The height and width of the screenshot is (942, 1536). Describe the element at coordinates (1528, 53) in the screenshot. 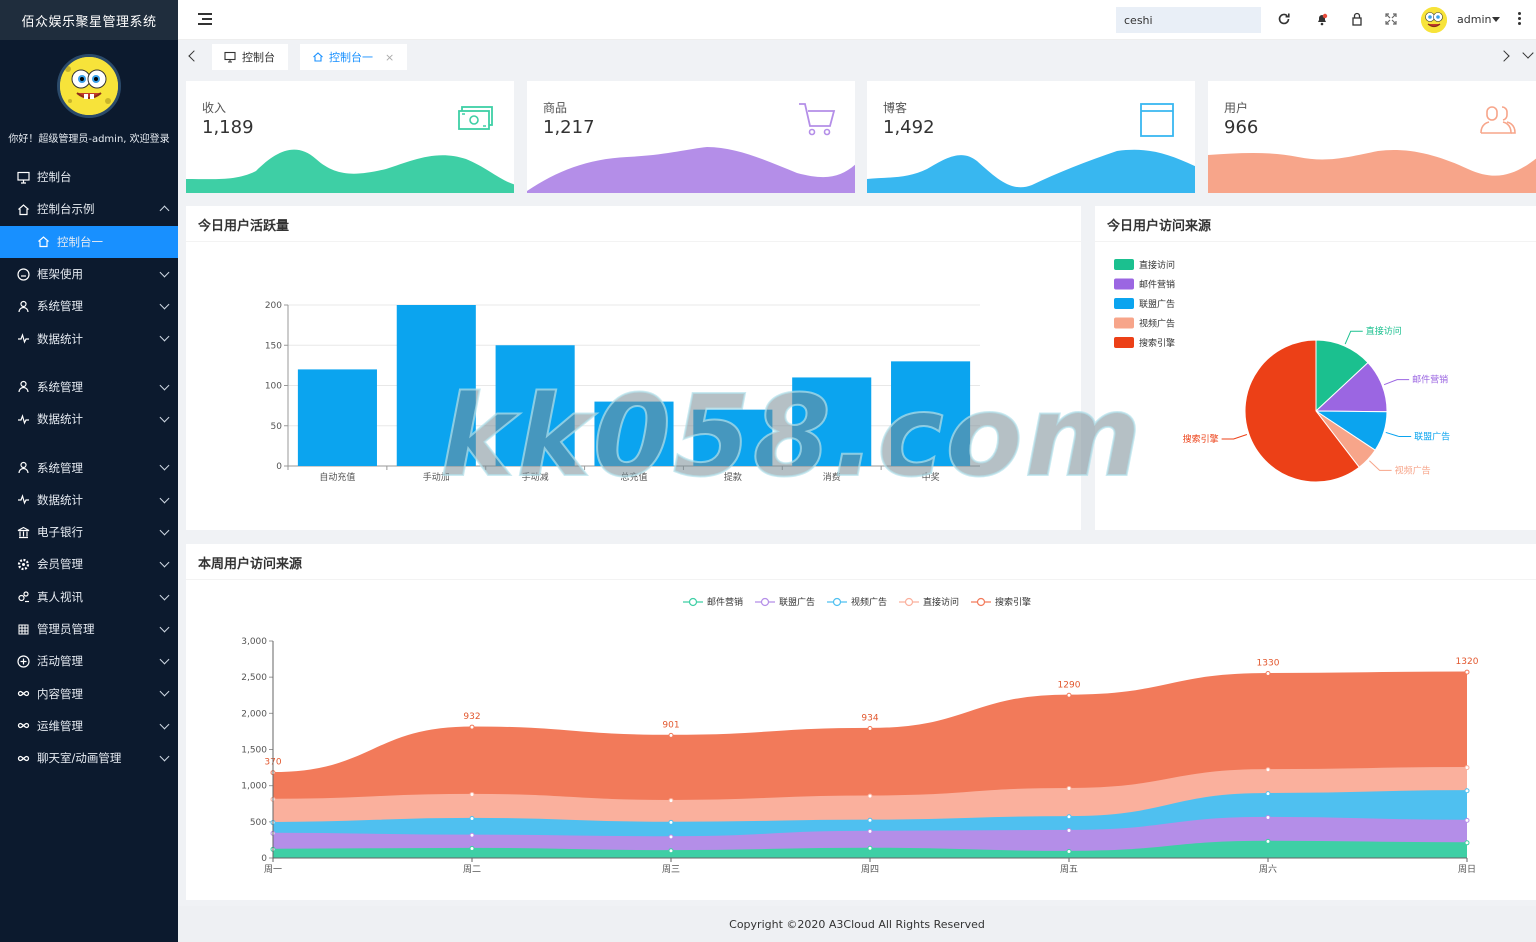

I see `tab-menu-chevron-icon` at that location.